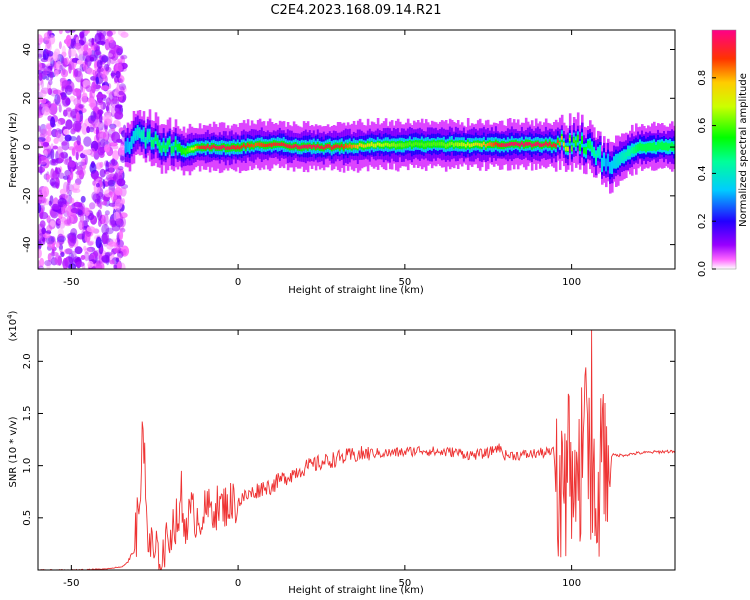  What do you see at coordinates (743, 150) in the screenshot?
I see `colorbar-label: Normalized spectral amplitude` at bounding box center [743, 150].